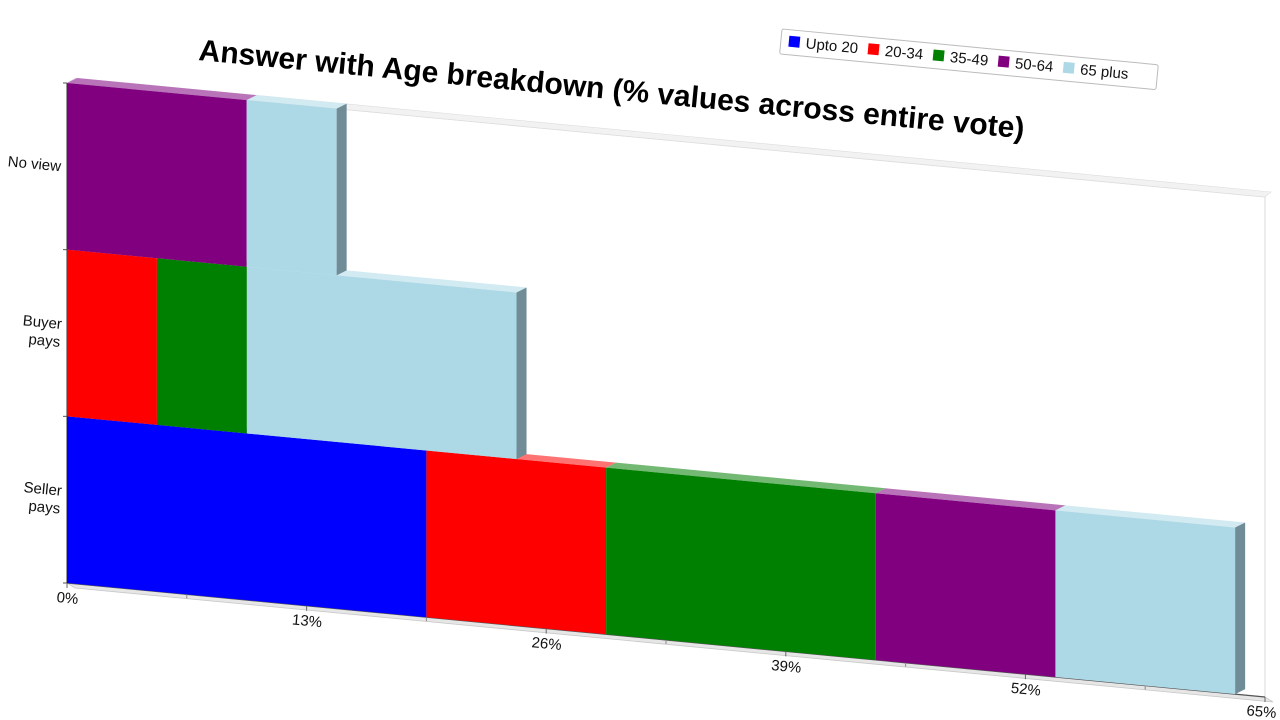 The image size is (1280, 720). I want to click on category-label-no-view: No view, so click(34, 164).